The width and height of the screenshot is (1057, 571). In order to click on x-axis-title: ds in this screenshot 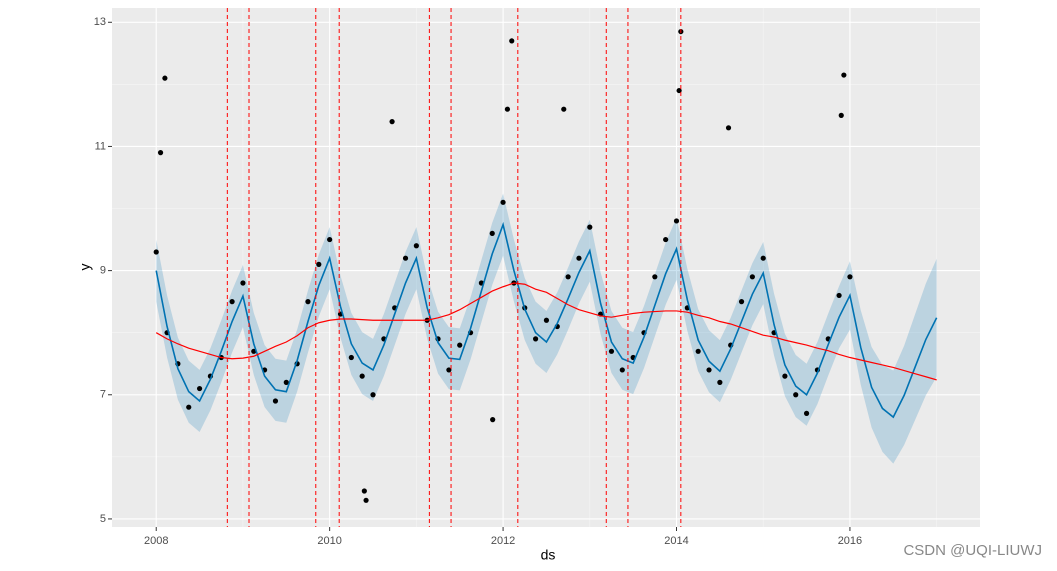, I will do `click(548, 555)`.